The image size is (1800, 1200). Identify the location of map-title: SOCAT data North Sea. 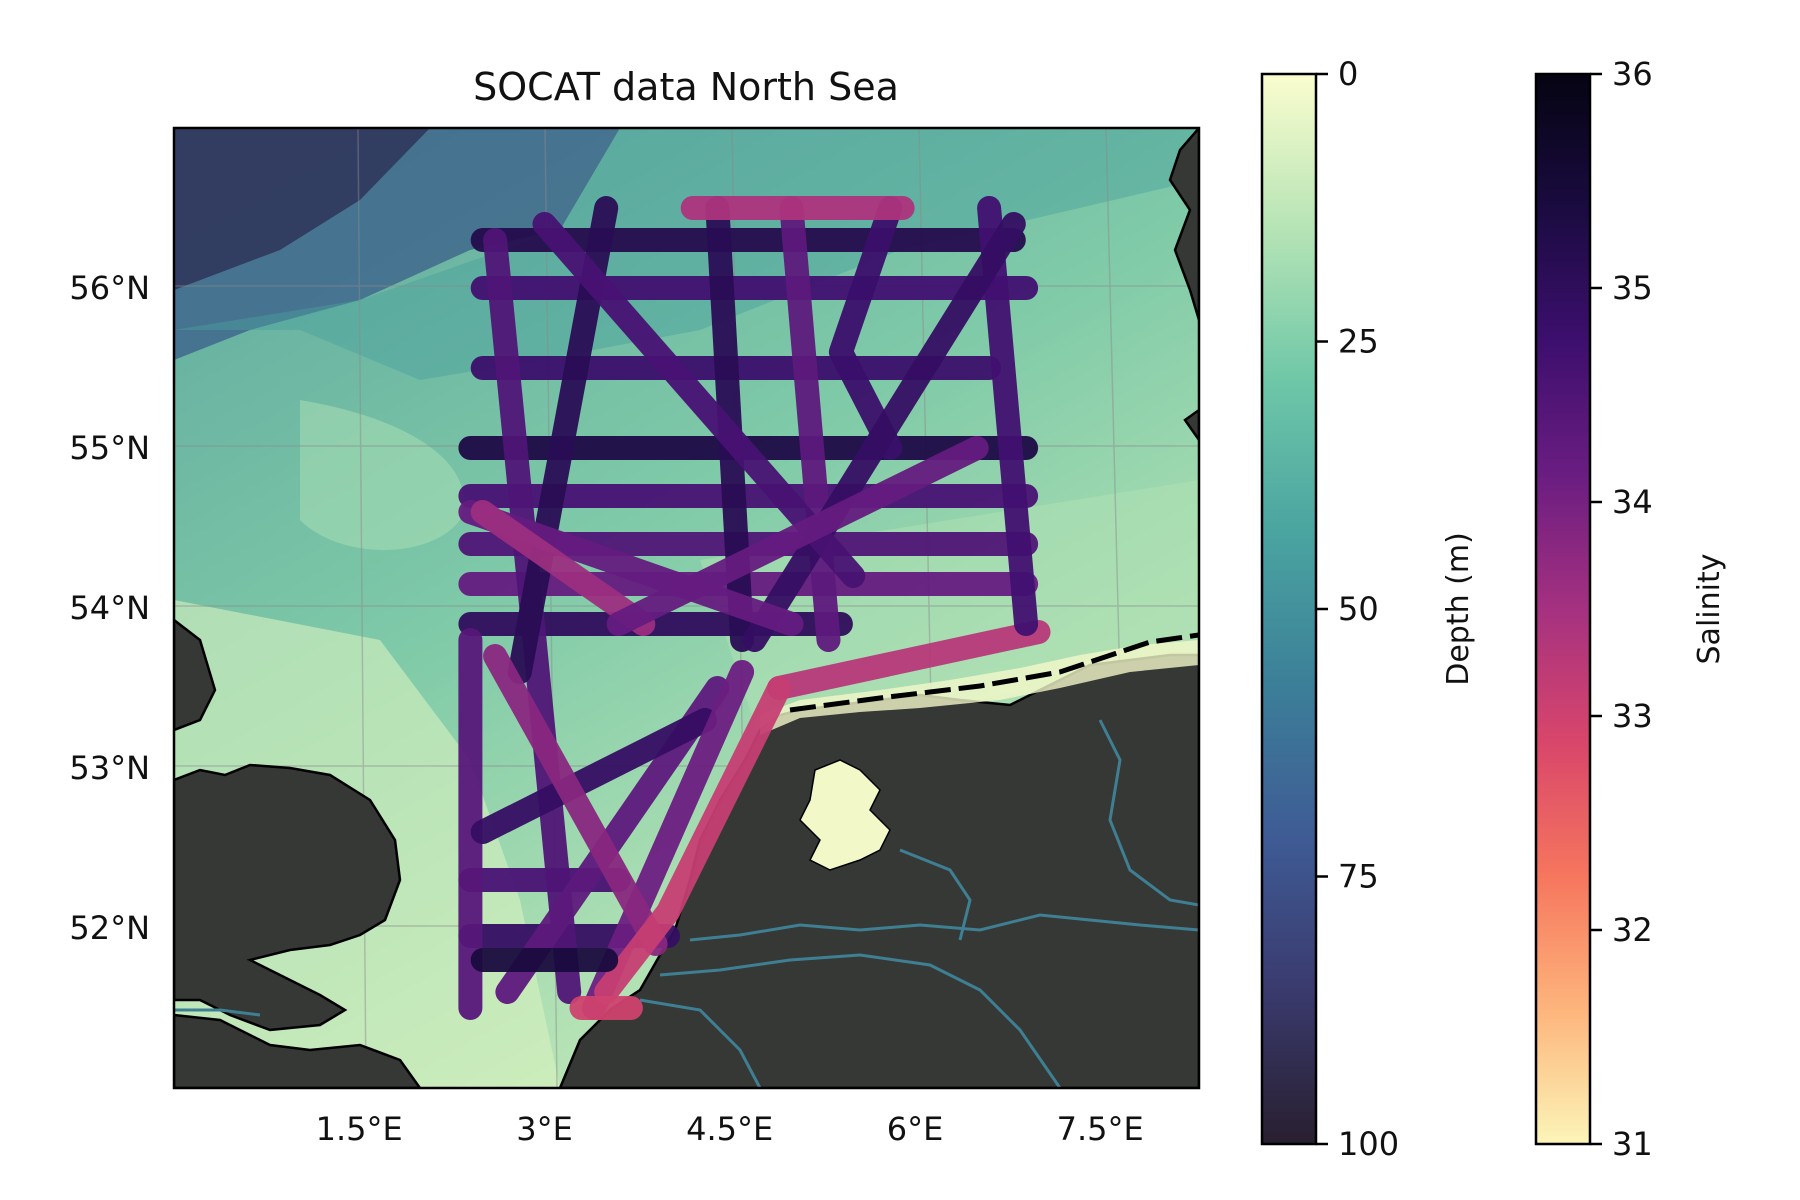
(686, 87).